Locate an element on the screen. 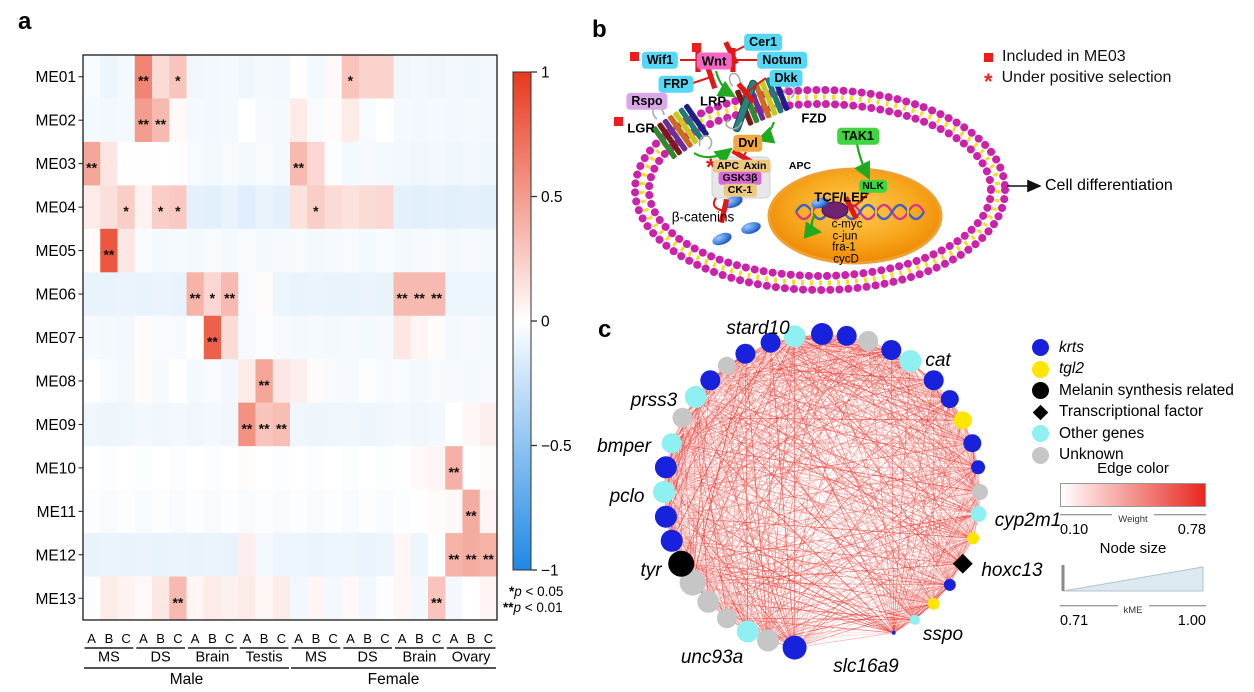 The height and width of the screenshot is (692, 1254). gene-label-tyr: tyr is located at coordinates (651, 570).